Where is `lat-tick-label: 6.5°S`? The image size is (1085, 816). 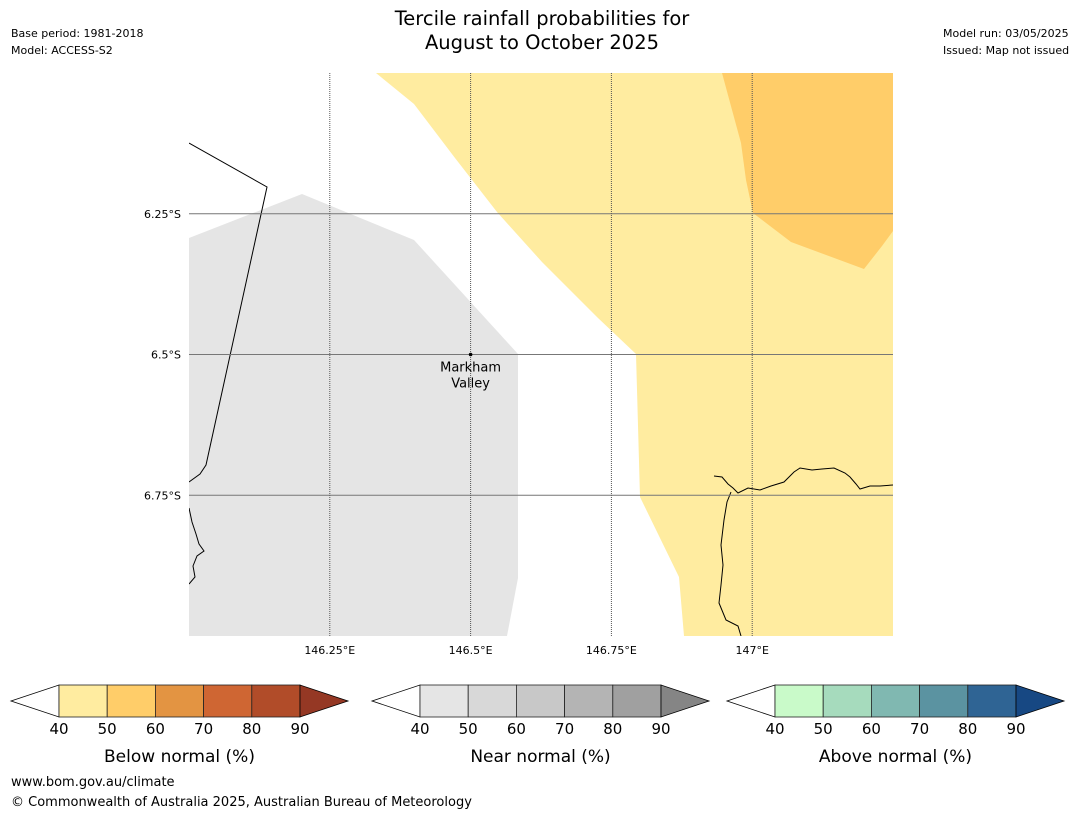 lat-tick-label: 6.5°S is located at coordinates (166, 355).